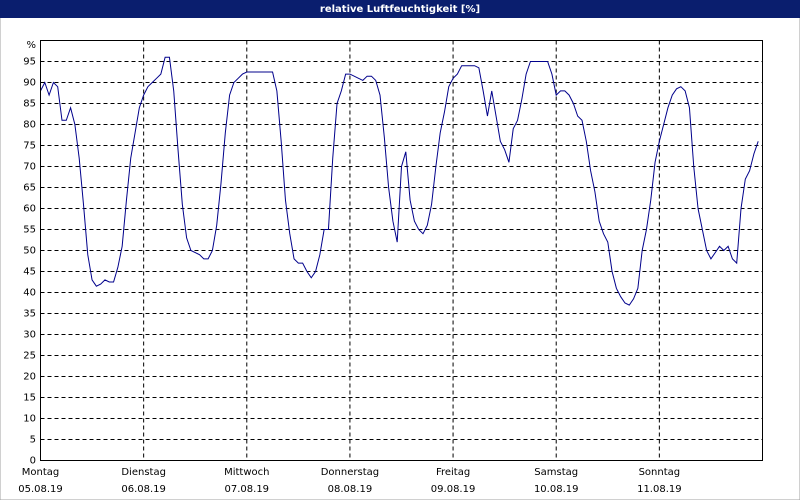 The height and width of the screenshot is (500, 800). What do you see at coordinates (29, 167) in the screenshot?
I see `y-tick-label: 70` at bounding box center [29, 167].